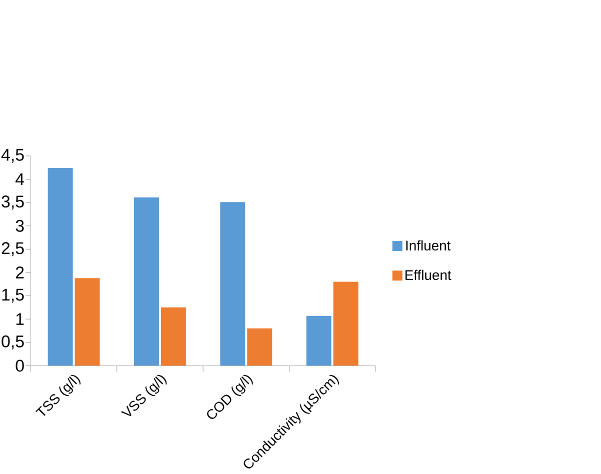  Describe the element at coordinates (13, 249) in the screenshot. I see `y-tick-label: 2,5` at that location.